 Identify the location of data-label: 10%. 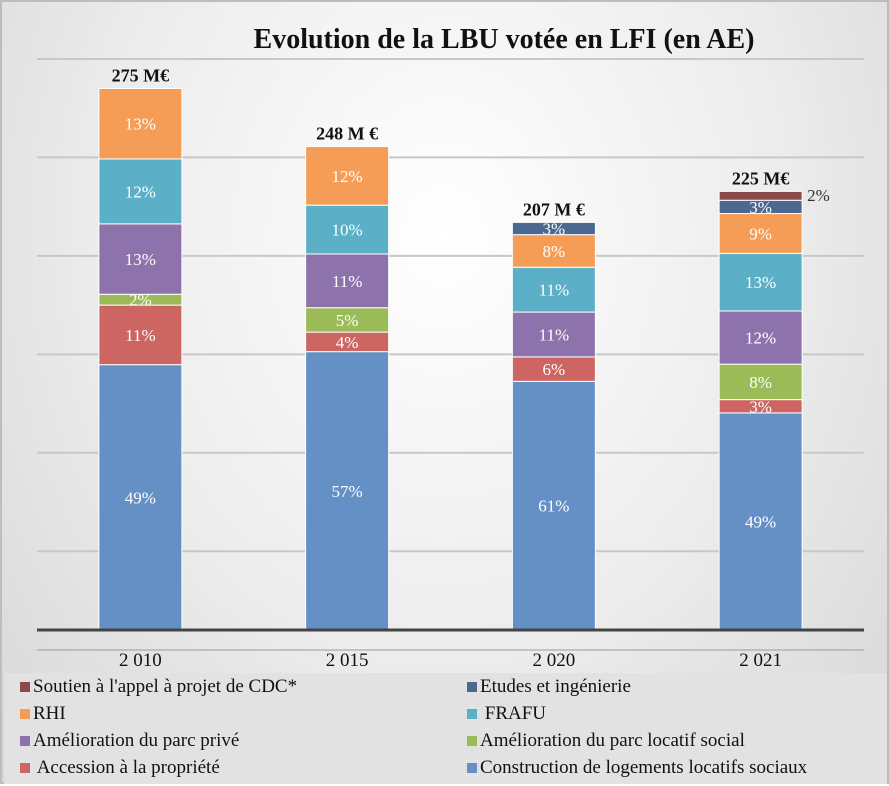
(347, 230).